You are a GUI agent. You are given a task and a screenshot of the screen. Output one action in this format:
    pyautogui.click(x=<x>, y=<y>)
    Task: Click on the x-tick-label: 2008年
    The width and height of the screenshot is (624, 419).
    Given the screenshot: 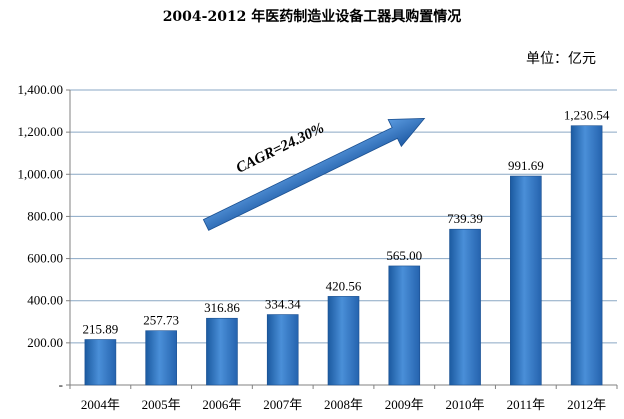 What is the action you would take?
    pyautogui.click(x=343, y=404)
    